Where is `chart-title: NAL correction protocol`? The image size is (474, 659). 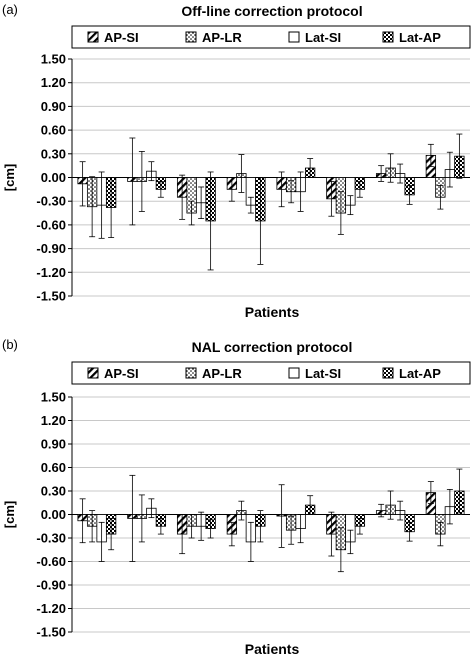 chart-title: NAL correction protocol is located at coordinates (272, 347).